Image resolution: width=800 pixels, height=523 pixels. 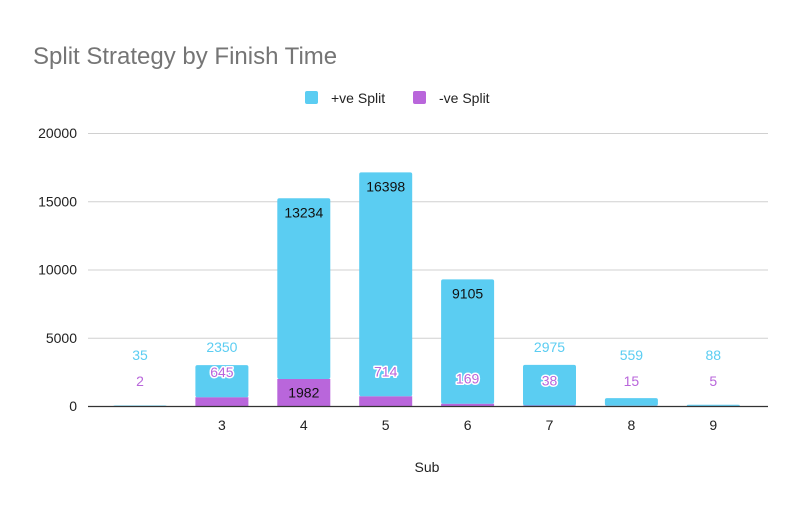 What do you see at coordinates (358, 98) in the screenshot?
I see `legend-label-positive: +ve Split` at bounding box center [358, 98].